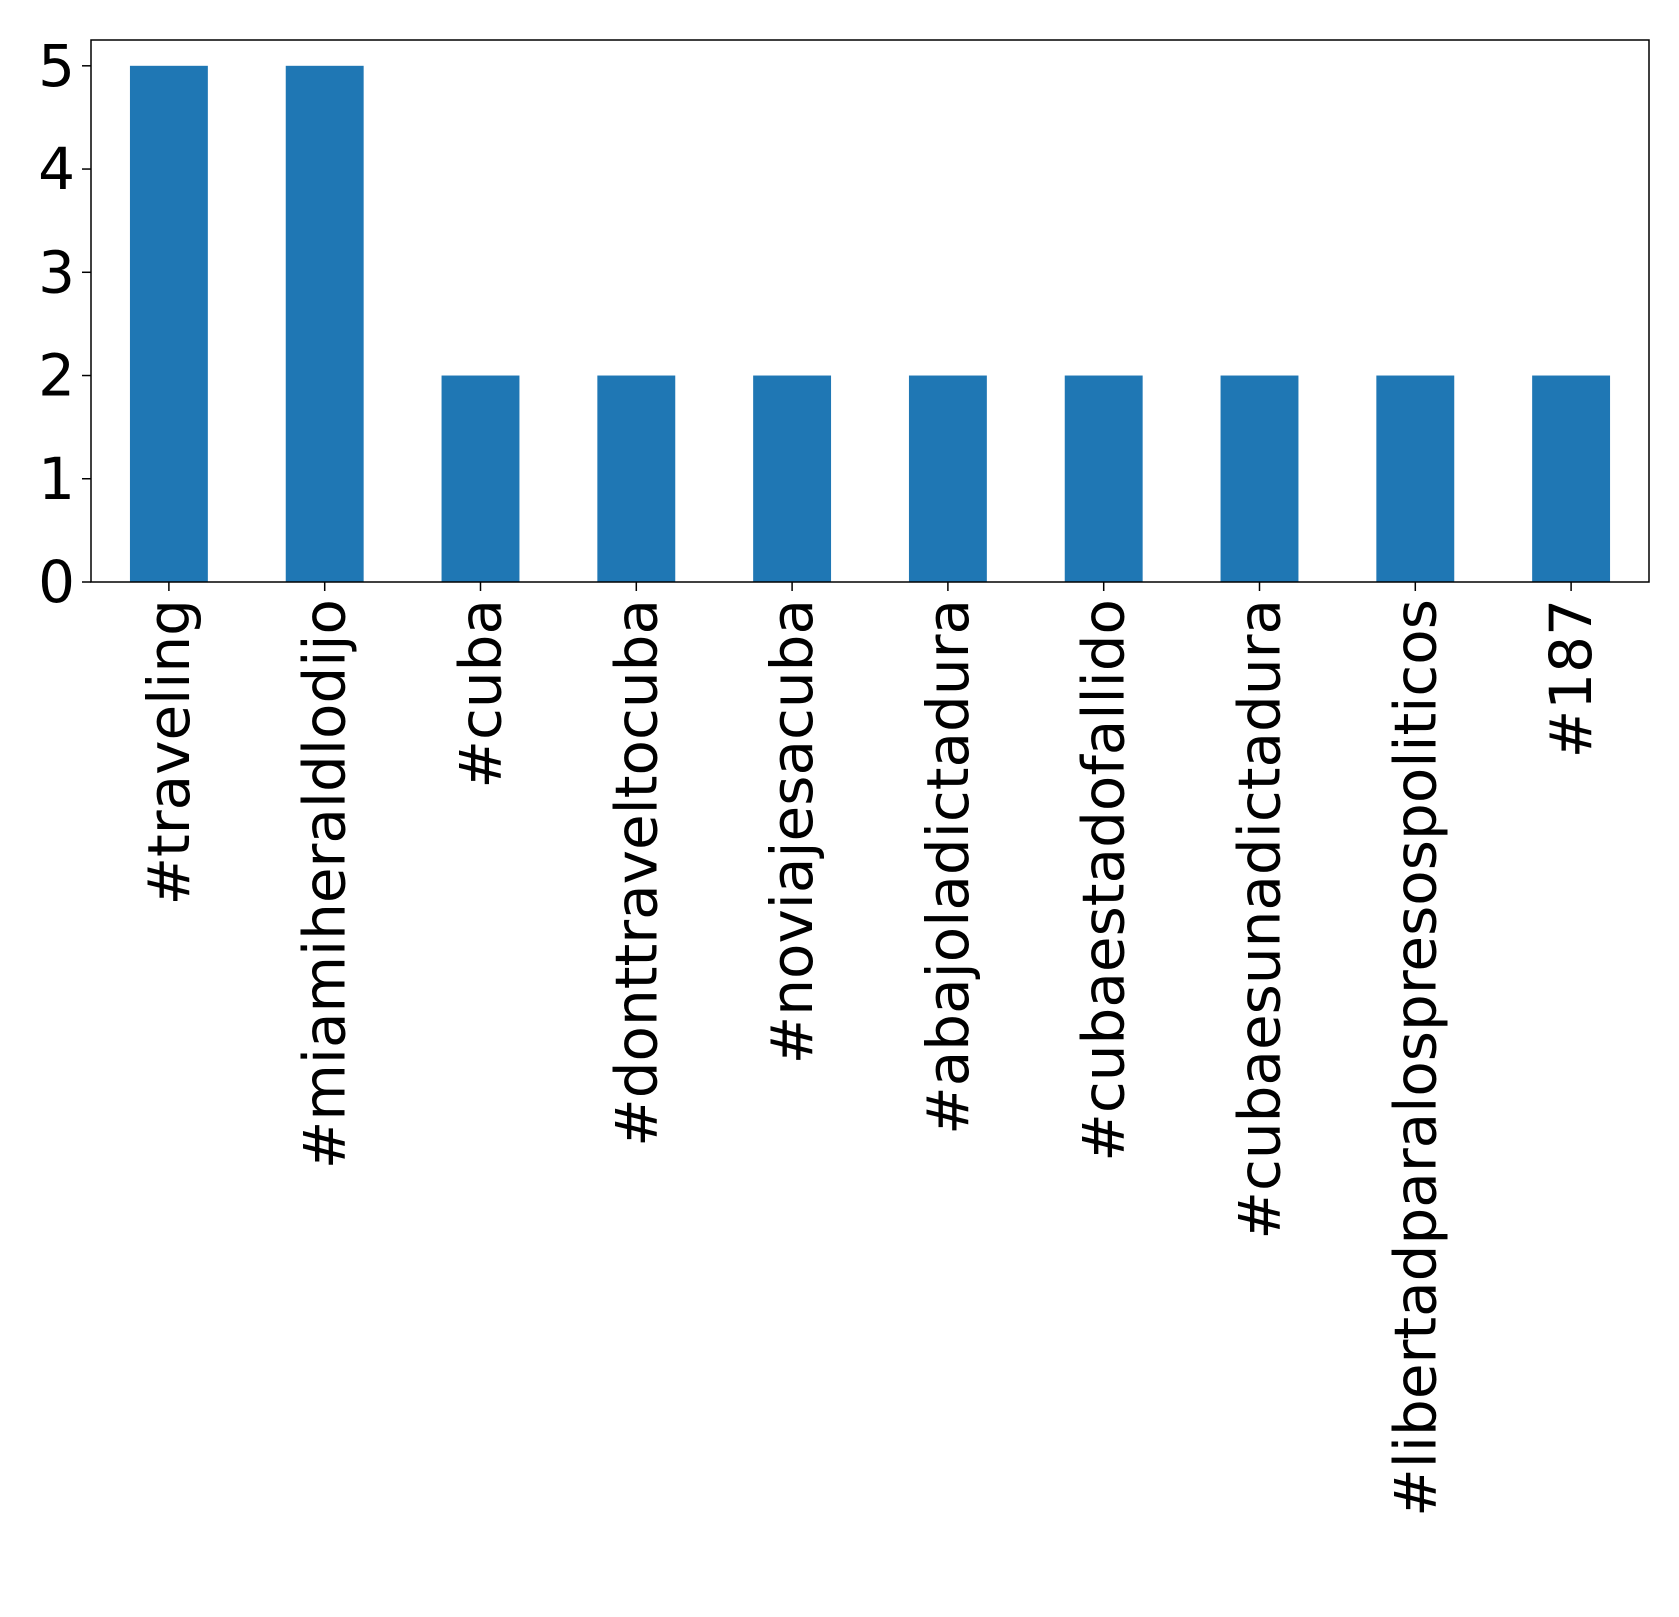 This screenshot has height=1617, width=1679. Describe the element at coordinates (948, 867) in the screenshot. I see `x-tick-label-5: #abajoladictadura` at that location.